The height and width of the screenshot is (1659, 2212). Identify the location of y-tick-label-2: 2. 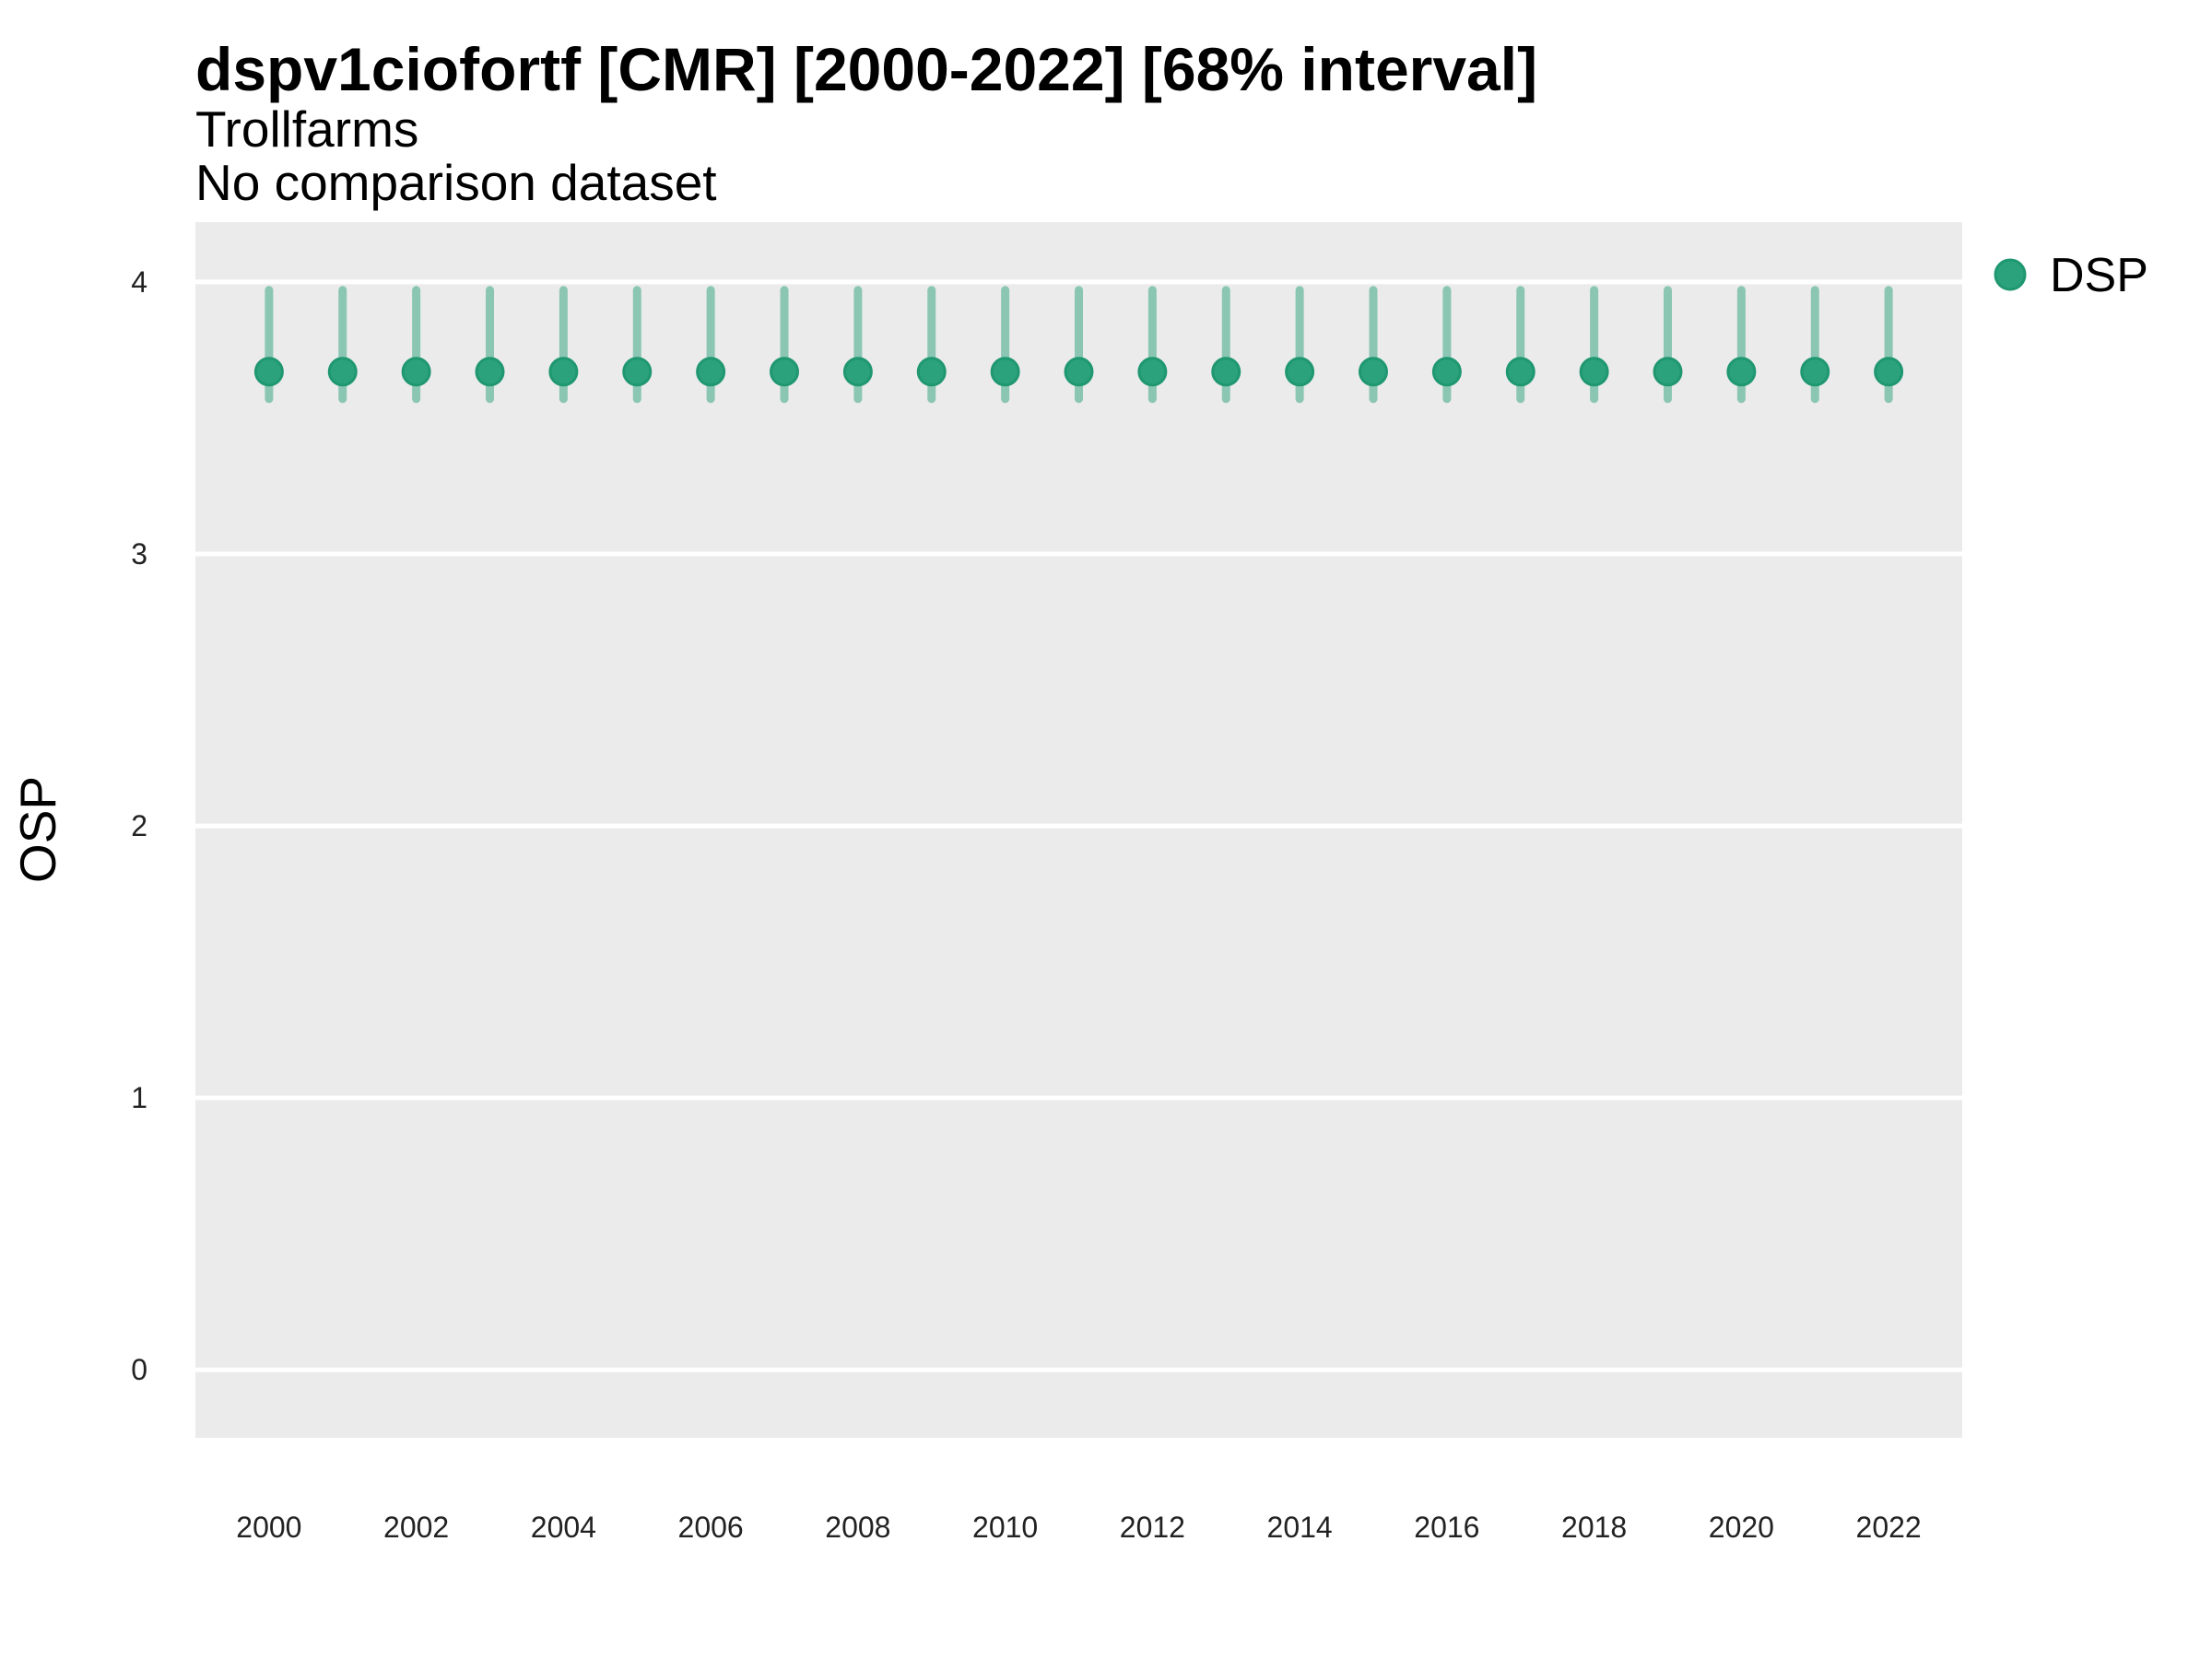
(139, 825).